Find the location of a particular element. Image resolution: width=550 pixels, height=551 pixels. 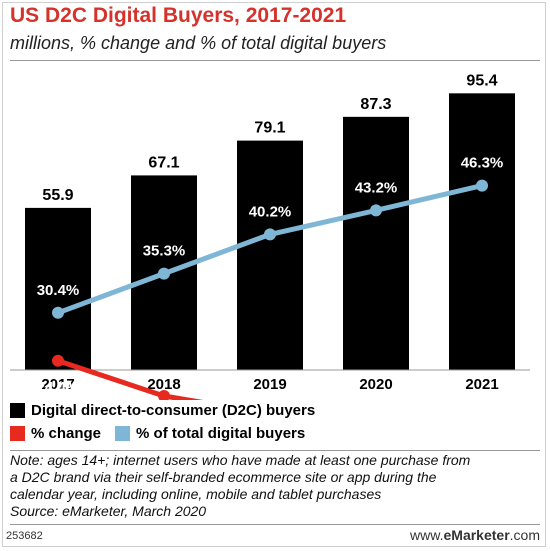

bar-label-2018: 67.1 is located at coordinates (163, 162).